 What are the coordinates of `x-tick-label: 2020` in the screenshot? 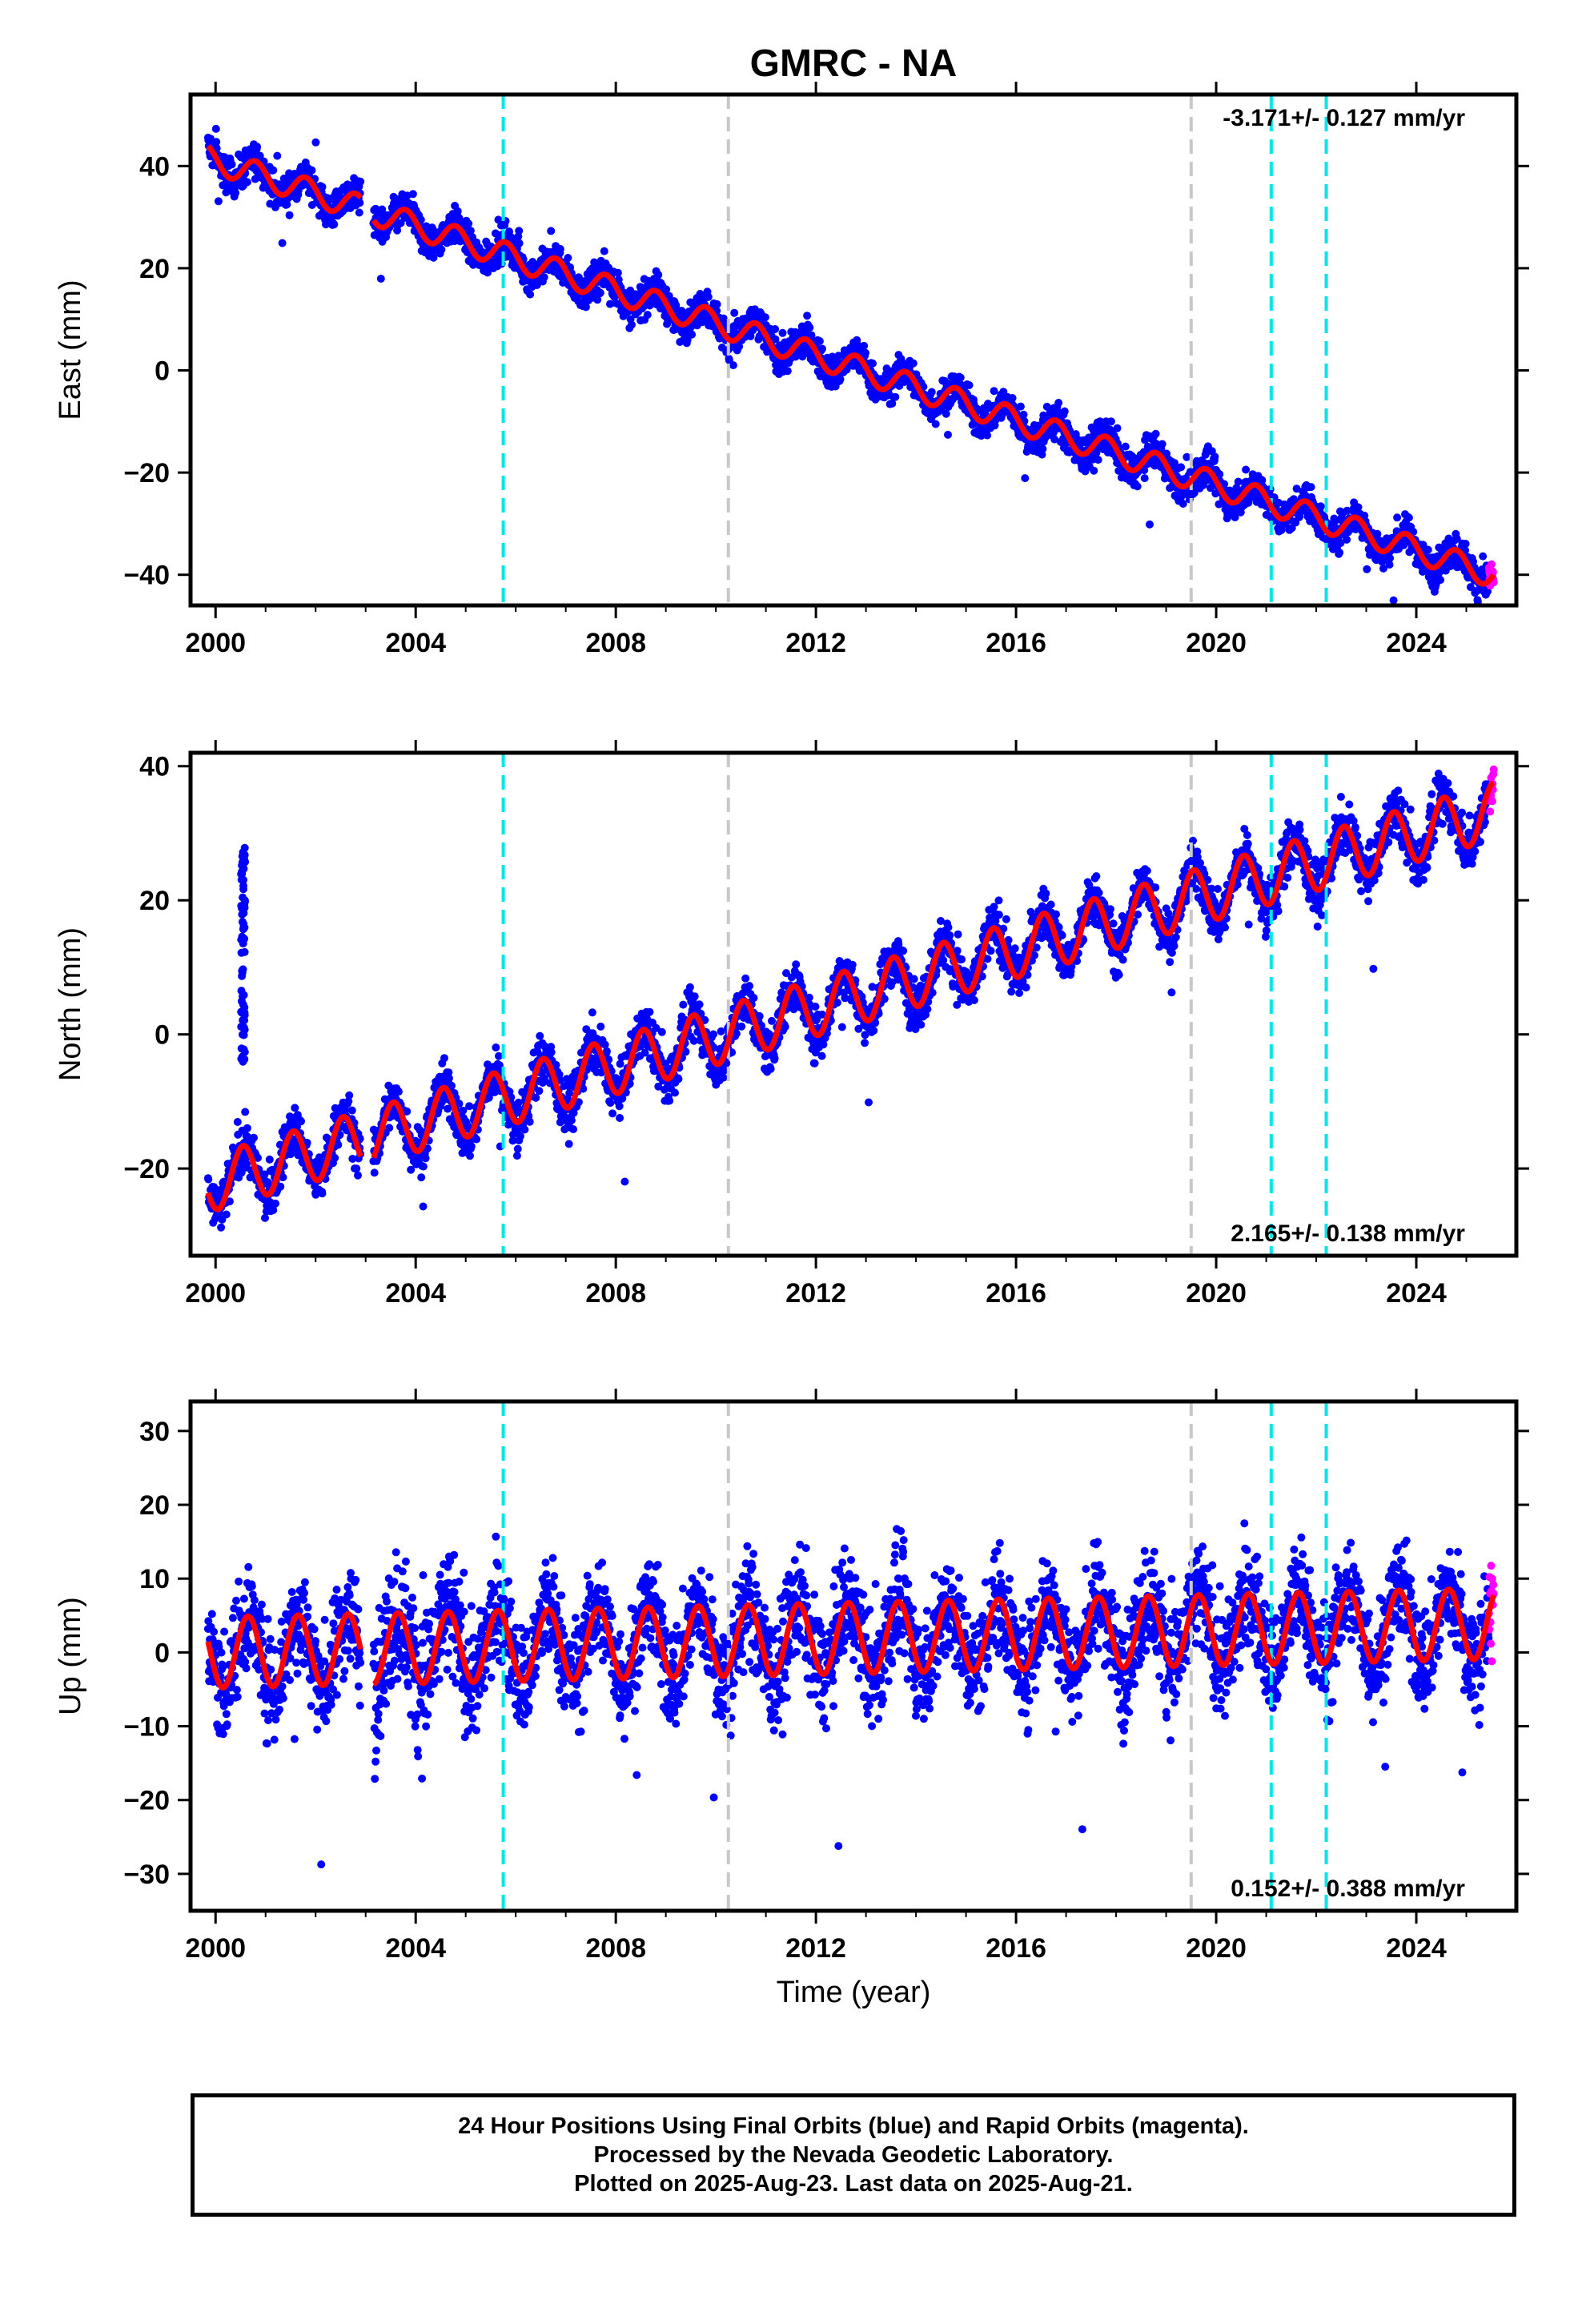 It's located at (1217, 643).